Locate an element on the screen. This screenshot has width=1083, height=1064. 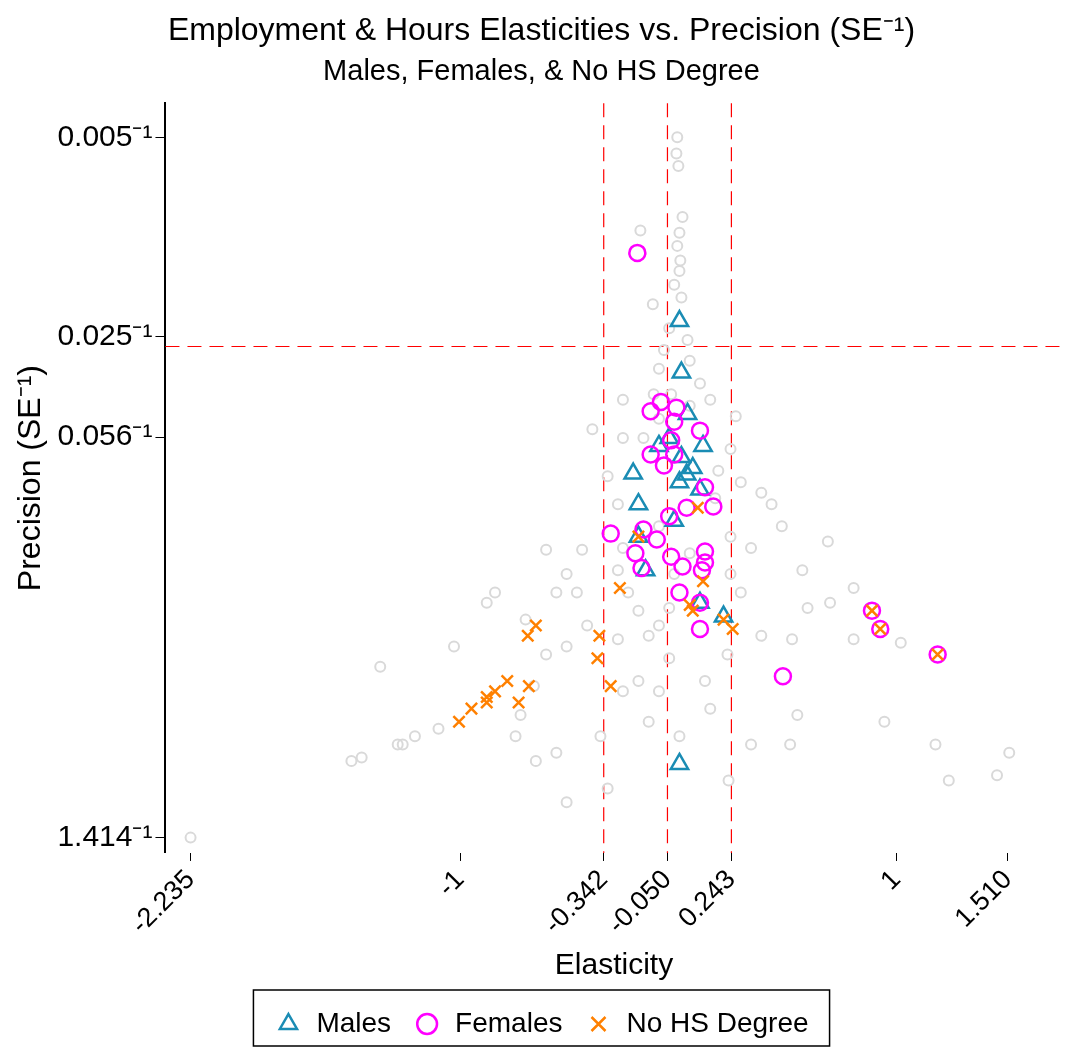
x-tick-label: 1 is located at coordinates (890, 879).